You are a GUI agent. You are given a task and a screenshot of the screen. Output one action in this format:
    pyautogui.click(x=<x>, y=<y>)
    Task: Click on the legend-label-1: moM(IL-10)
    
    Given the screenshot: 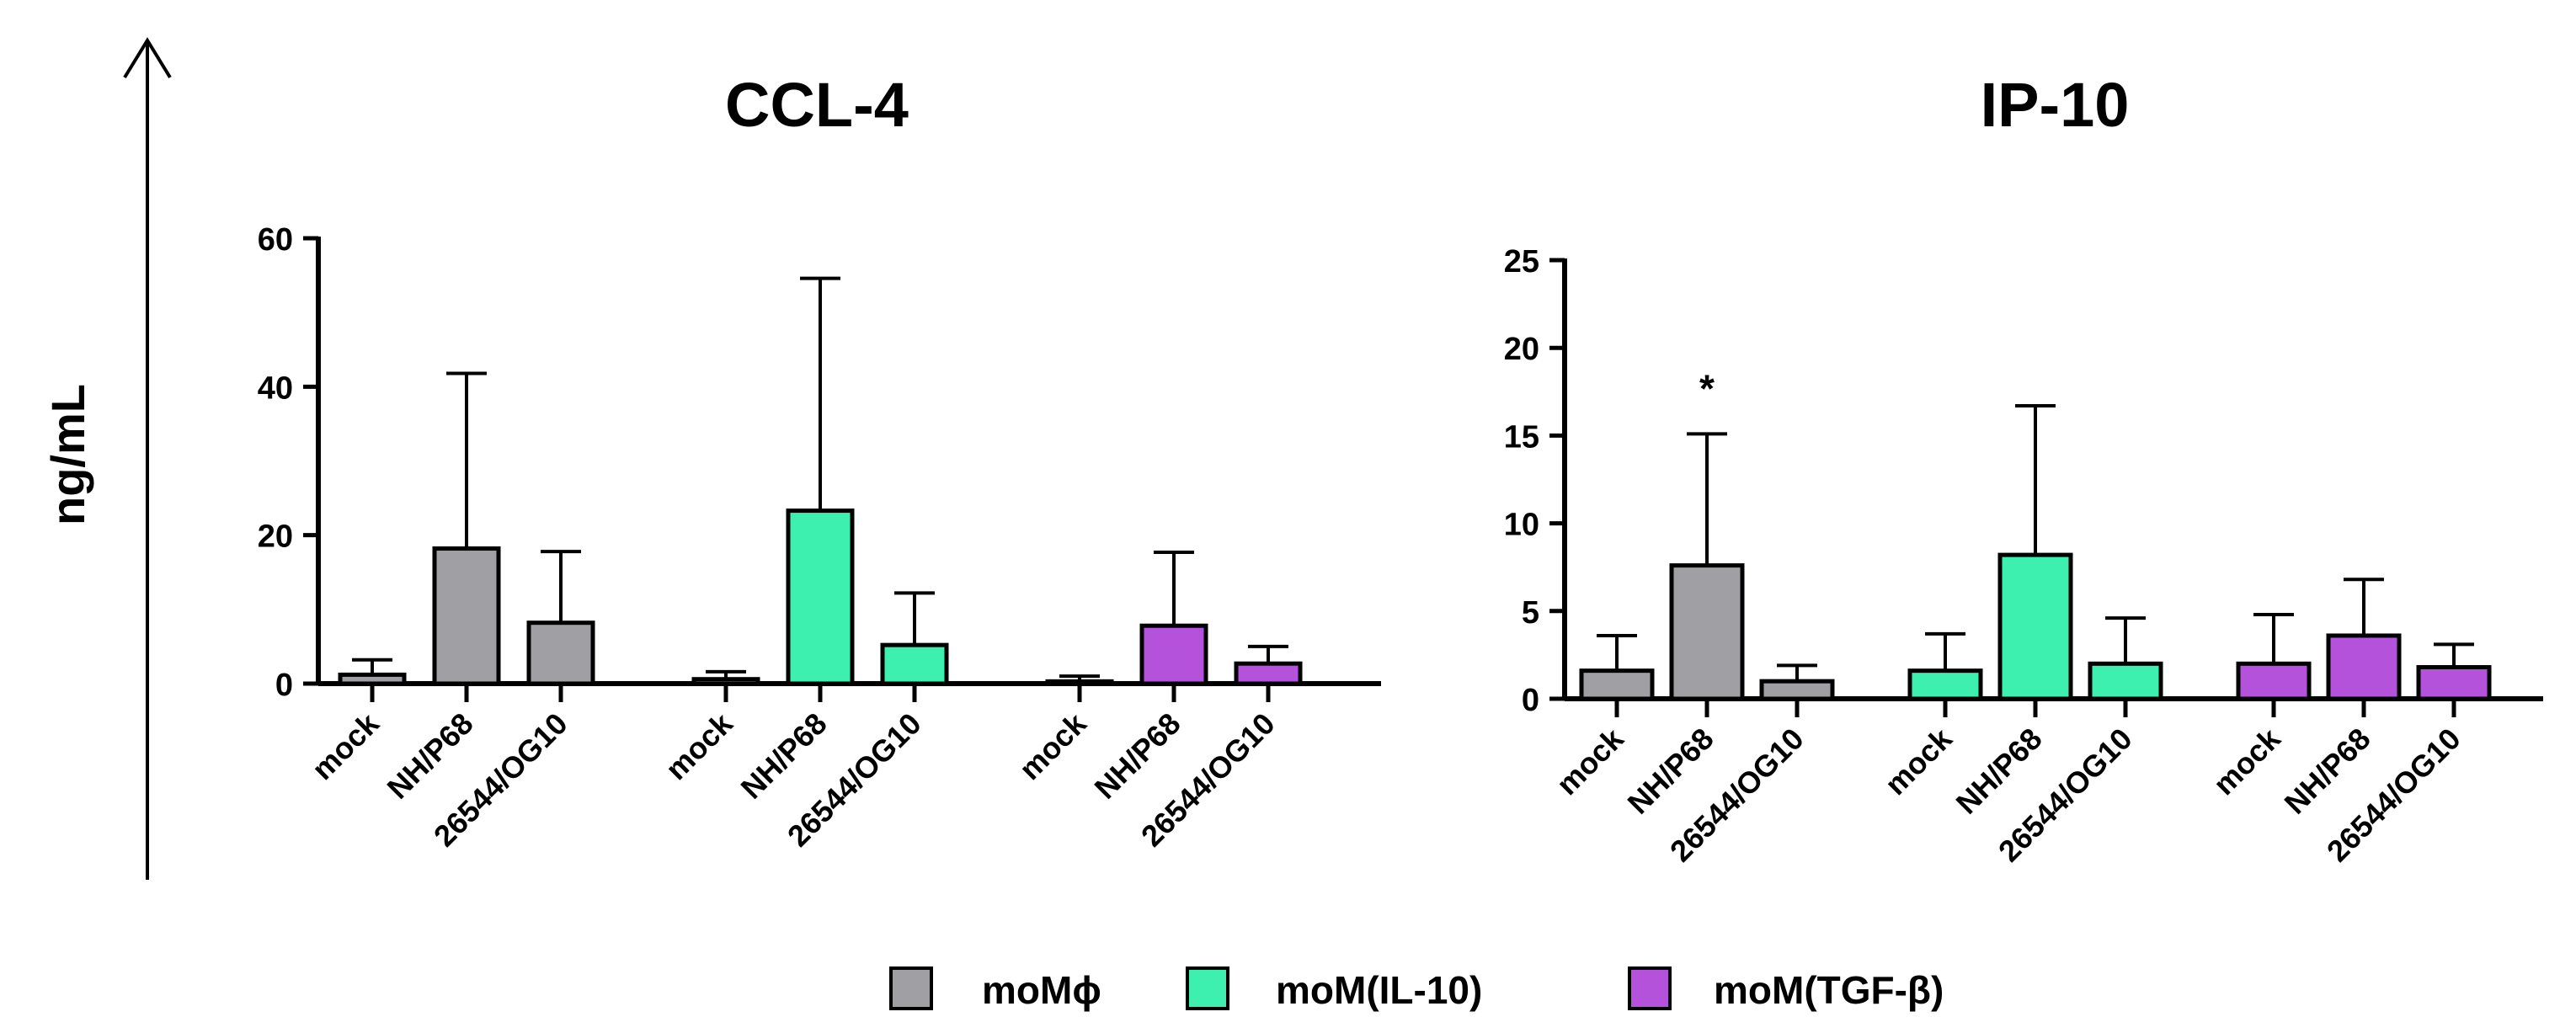 What is the action you would take?
    pyautogui.click(x=1379, y=990)
    